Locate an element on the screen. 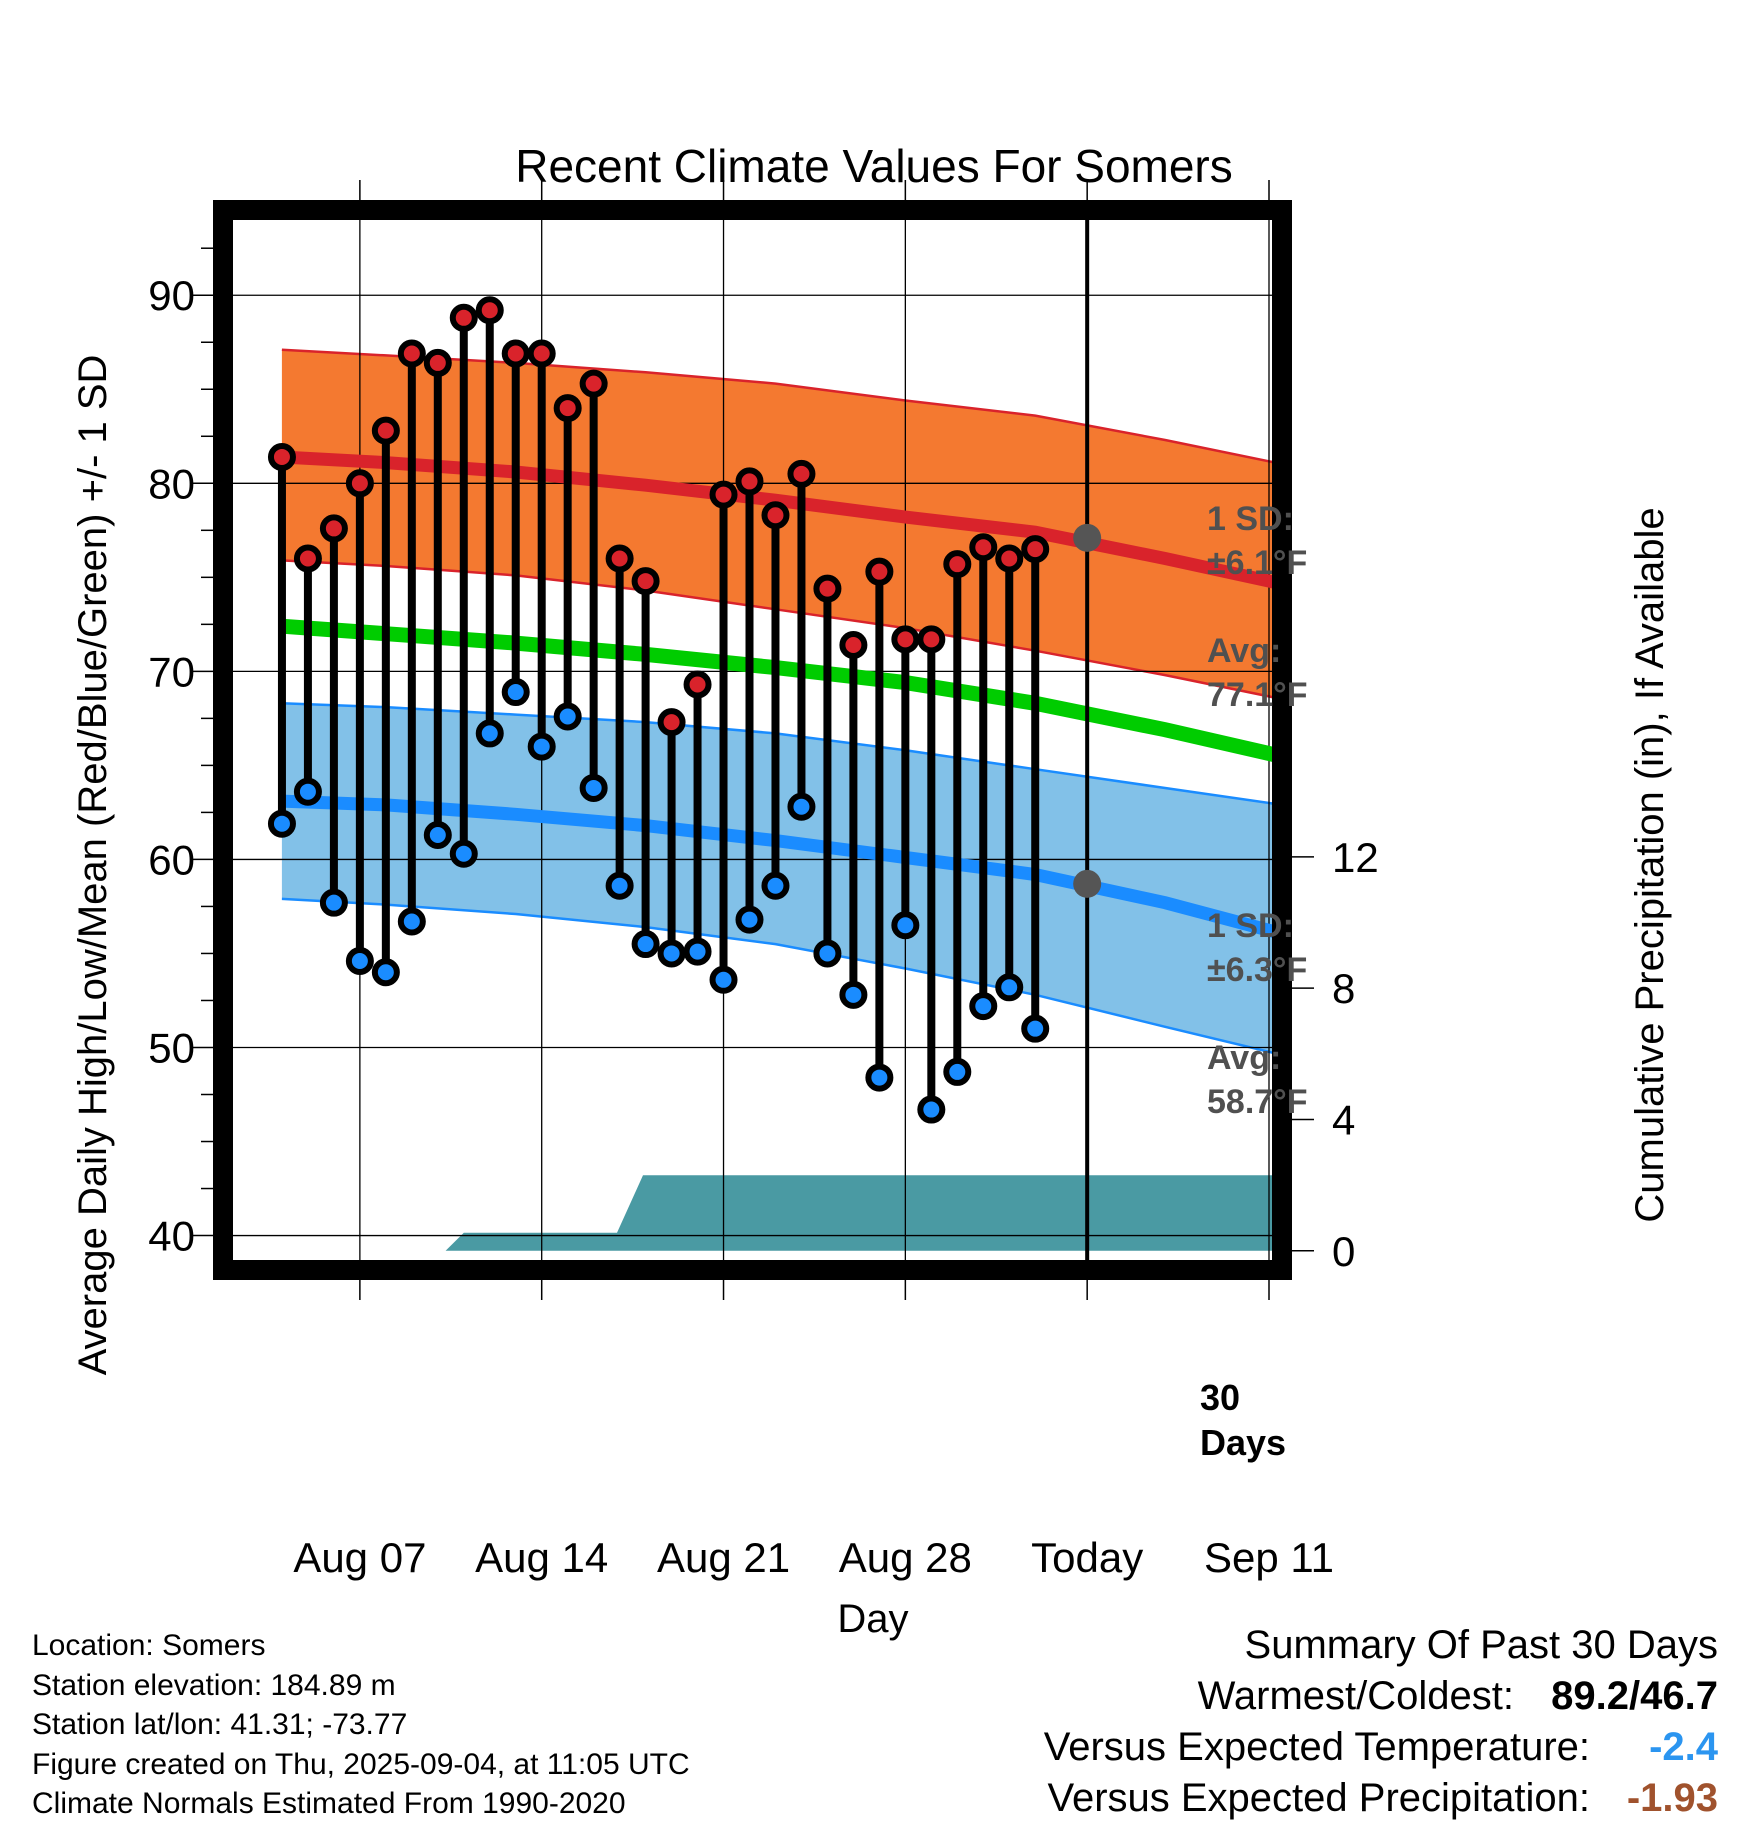 This screenshot has width=1748, height=1828. summary-precip-row: Versus Expected Precipitation: -1.93 is located at coordinates (1381, 1798).